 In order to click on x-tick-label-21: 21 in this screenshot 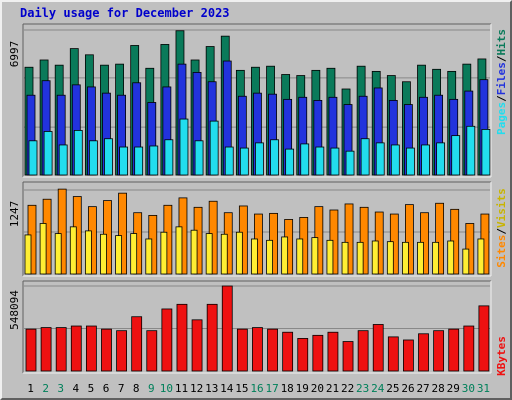, I will do `click(332, 388)`.